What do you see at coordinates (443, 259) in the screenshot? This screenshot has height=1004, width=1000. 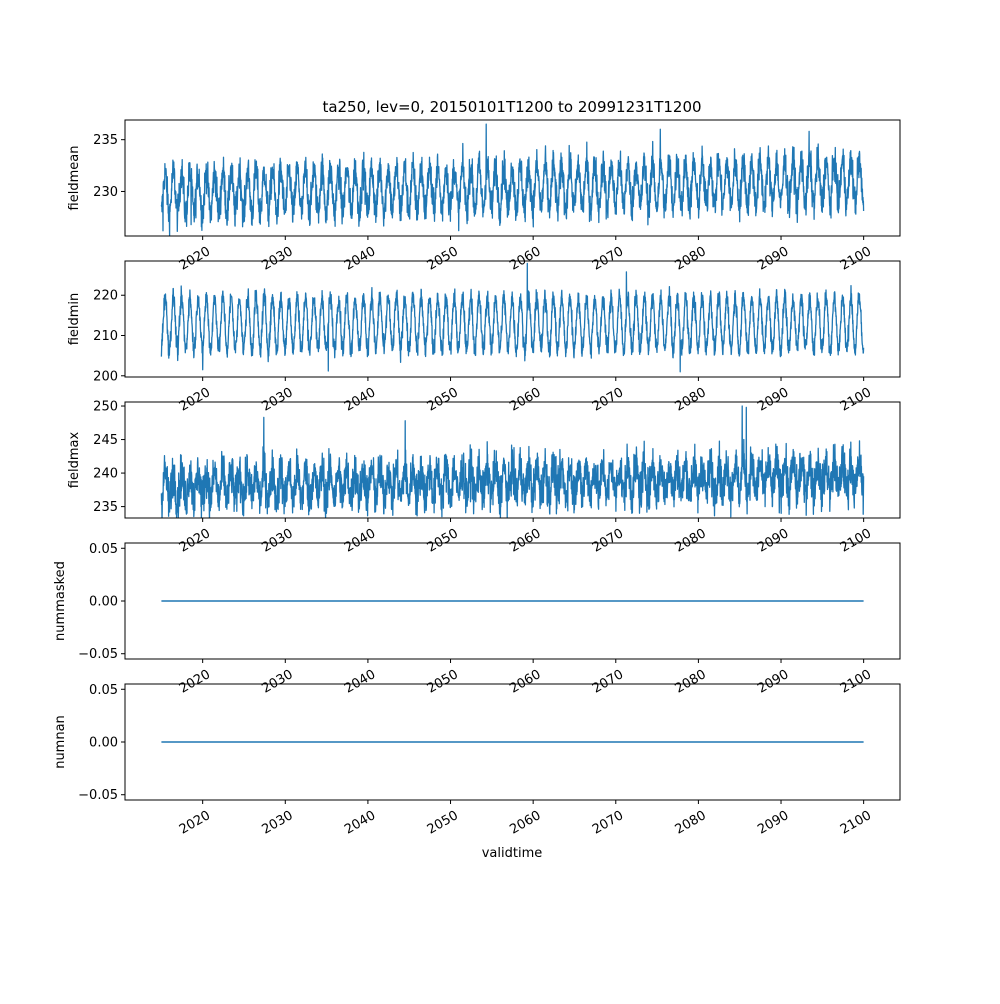 I see `x-tick-label-fieldmean: 2050` at bounding box center [443, 259].